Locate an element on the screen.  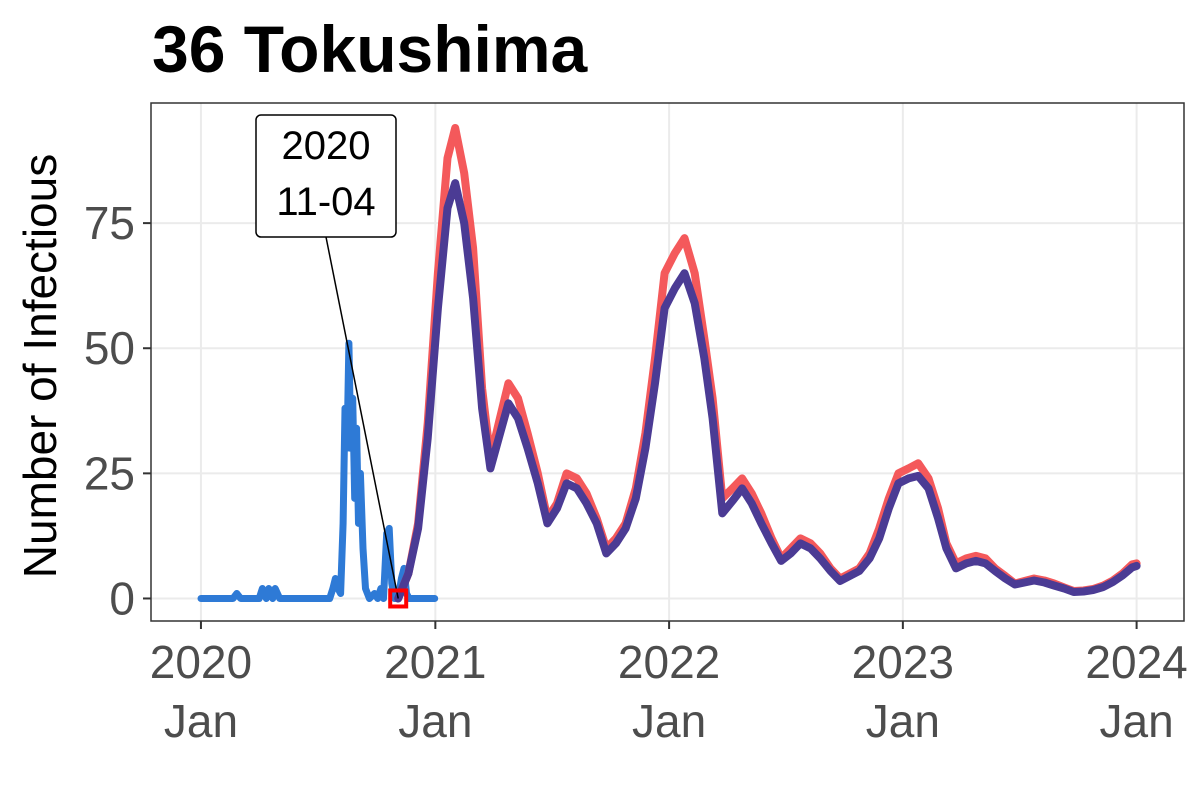
y-axis: 0 25 50 75 is located at coordinates (117, 410).